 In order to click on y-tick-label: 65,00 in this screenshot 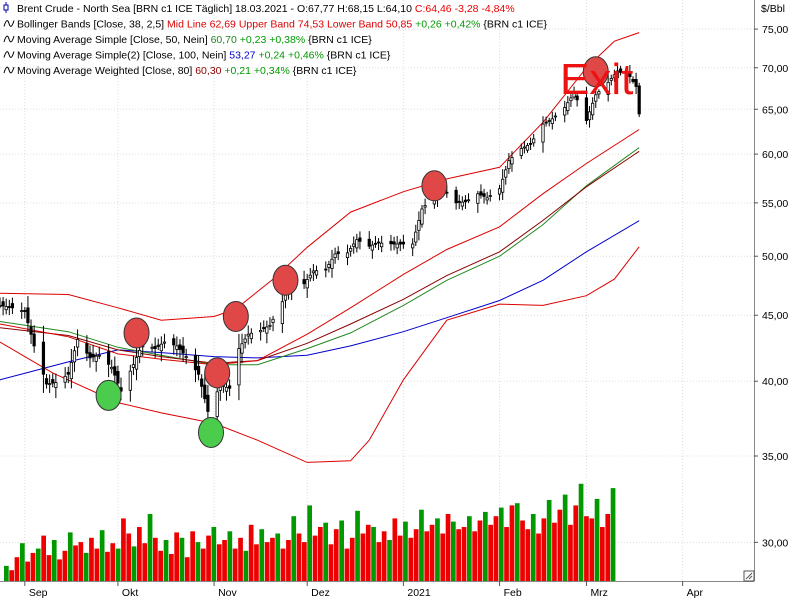, I will do `click(775, 110)`.